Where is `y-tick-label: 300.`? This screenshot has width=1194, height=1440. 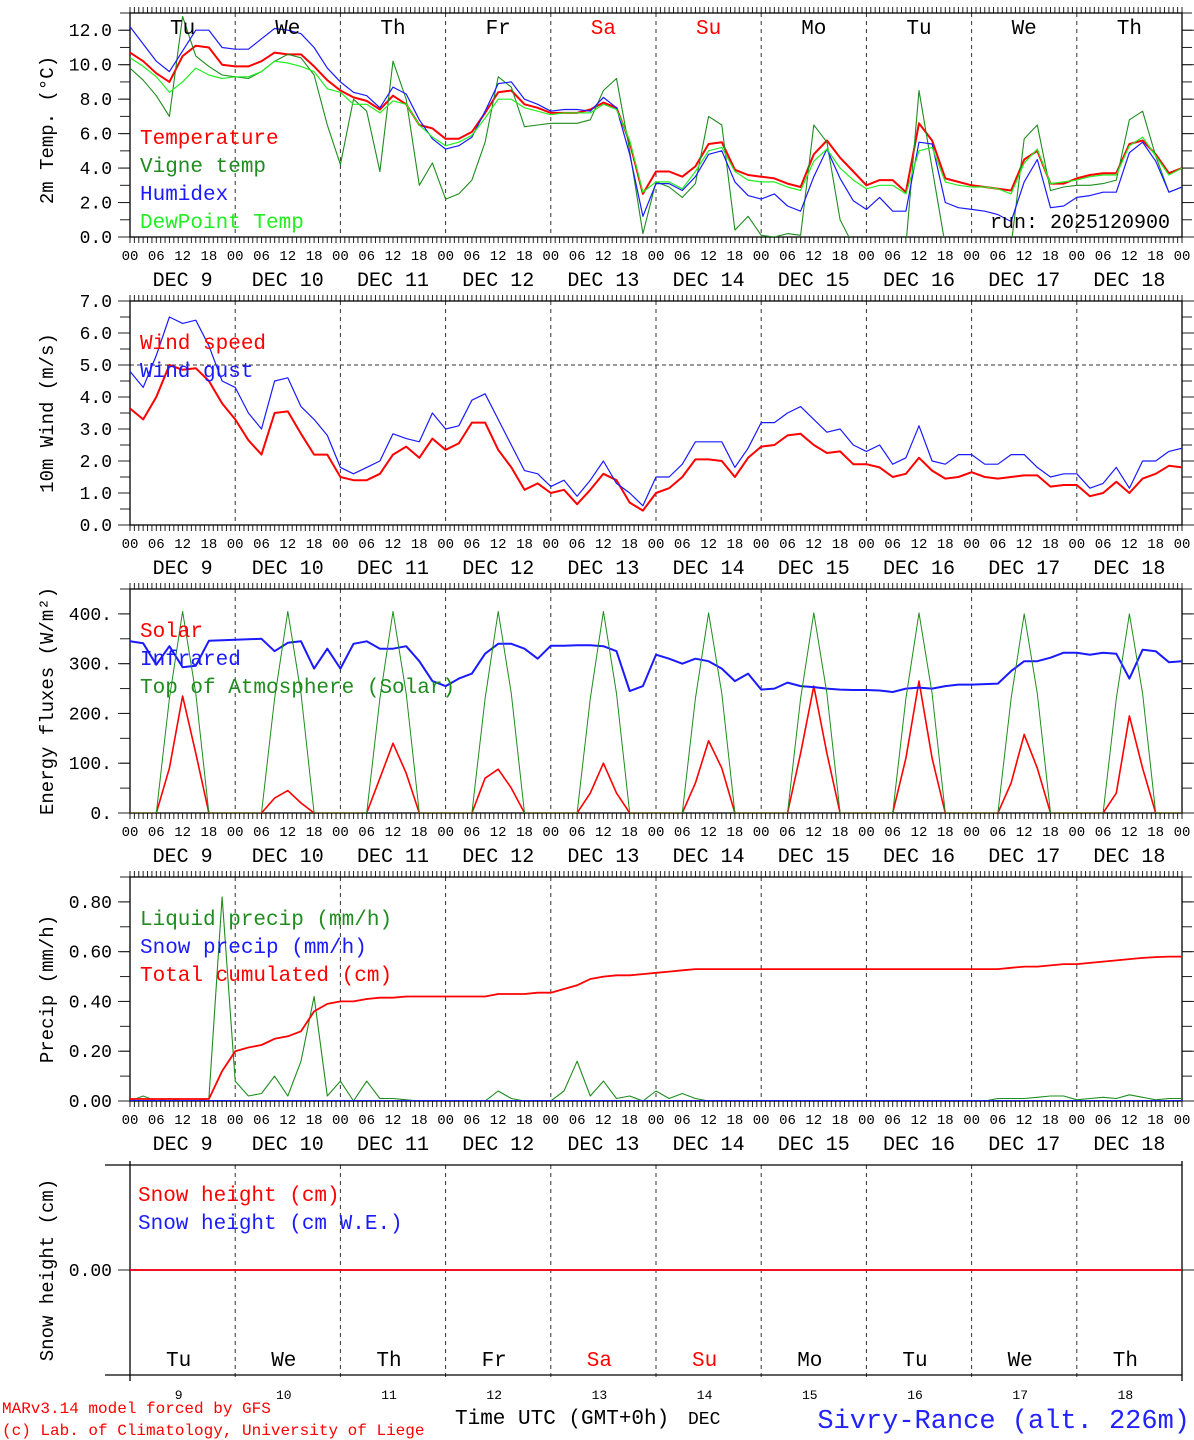
y-tick-label: 300. is located at coordinates (90, 666).